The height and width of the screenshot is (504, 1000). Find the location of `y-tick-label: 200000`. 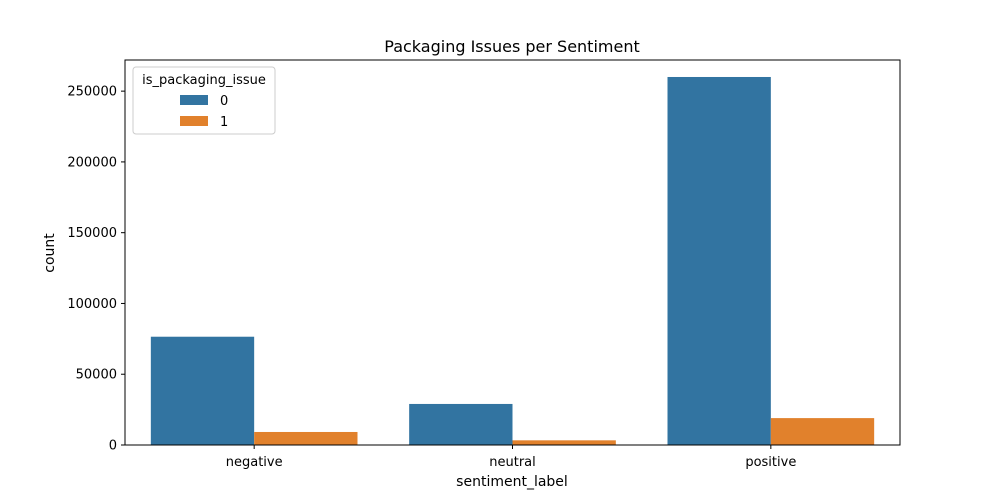

y-tick-label: 200000 is located at coordinates (92, 162).